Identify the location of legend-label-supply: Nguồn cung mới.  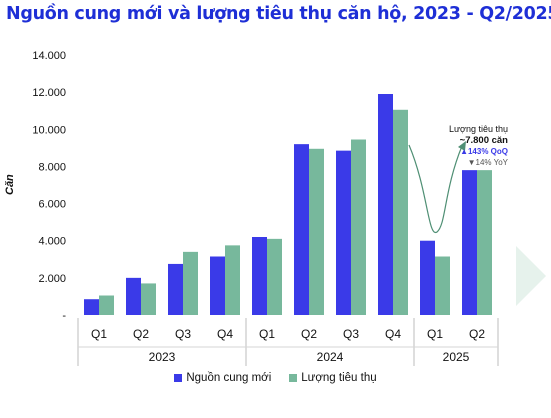
(229, 378).